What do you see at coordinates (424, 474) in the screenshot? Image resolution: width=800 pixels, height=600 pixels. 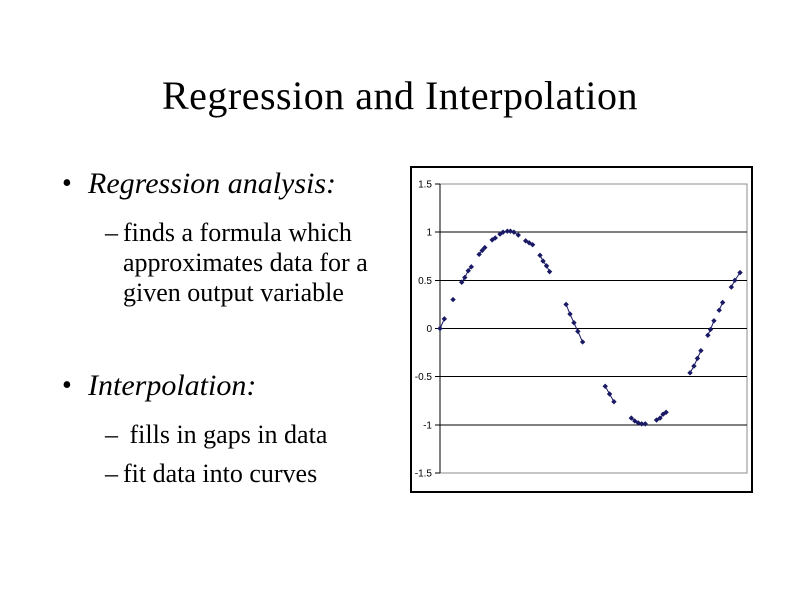 I see `y-tick-label: -1.5` at bounding box center [424, 474].